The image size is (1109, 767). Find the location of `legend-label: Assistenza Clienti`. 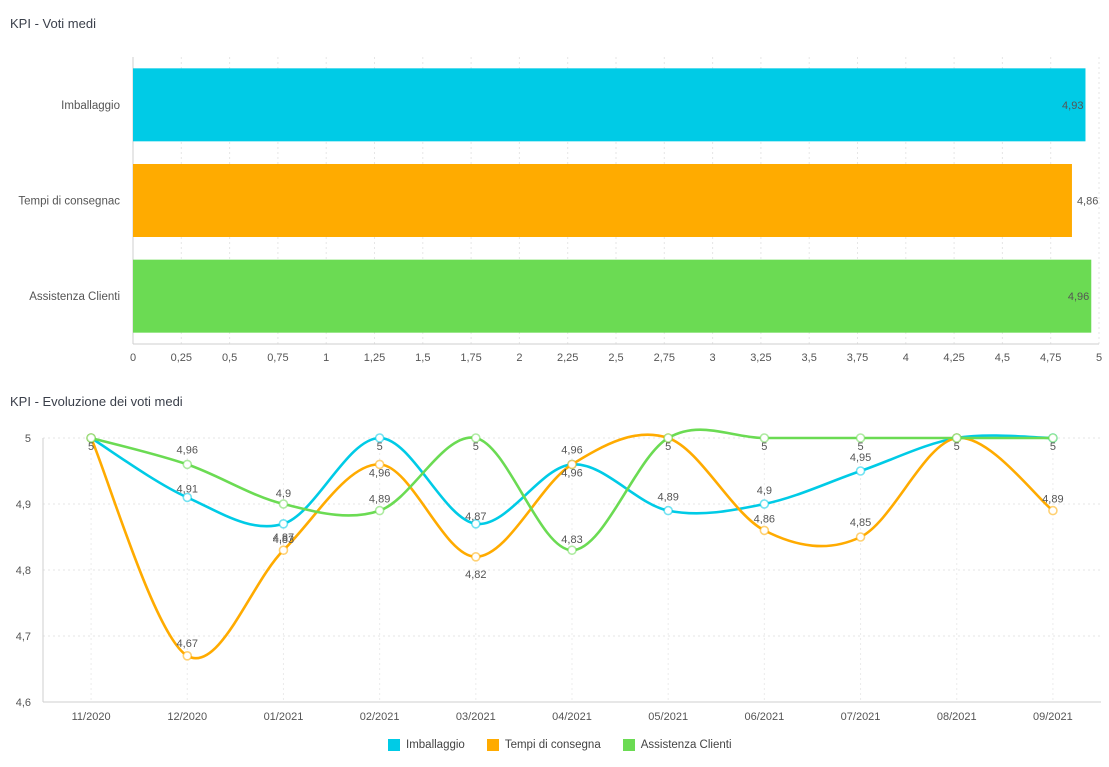

legend-label: Assistenza Clienti is located at coordinates (686, 745).